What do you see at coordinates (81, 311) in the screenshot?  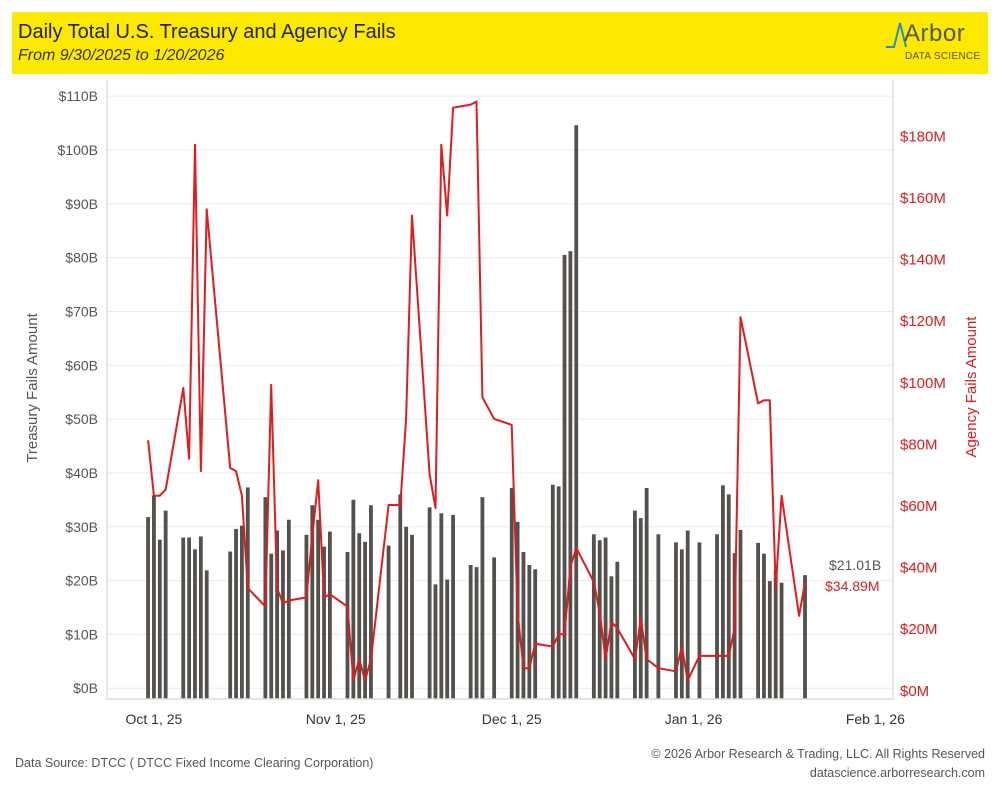 I see `left-tick-label: $70B` at bounding box center [81, 311].